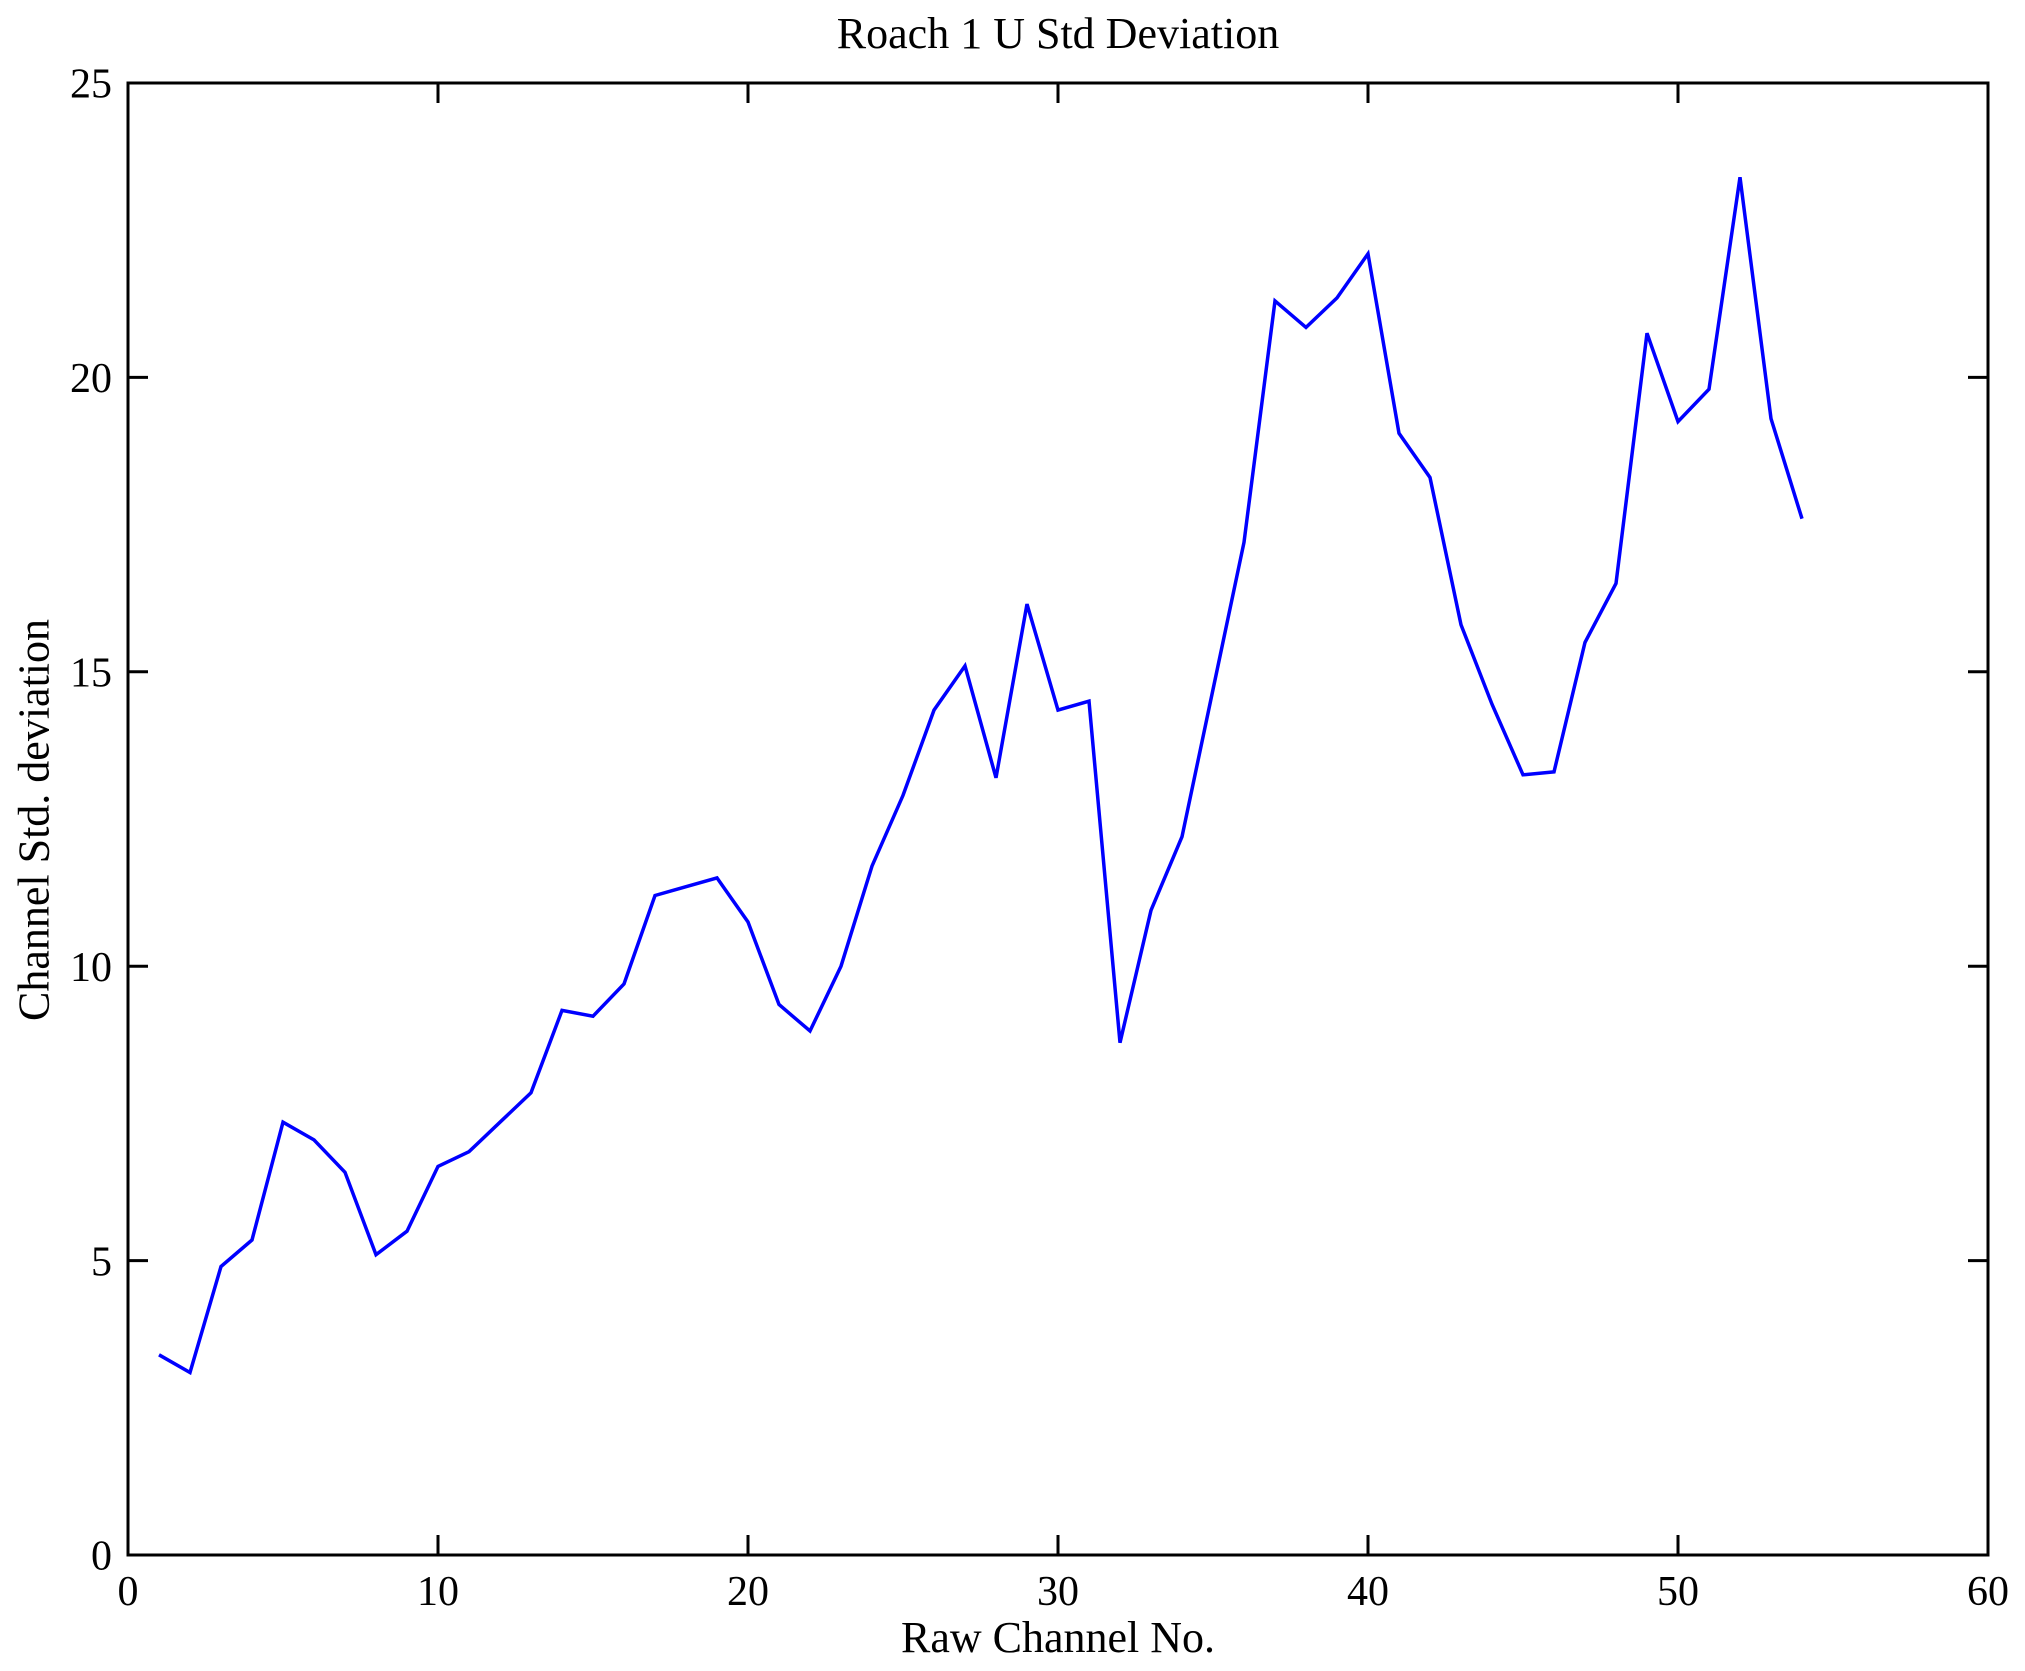 The image size is (2025, 1671). What do you see at coordinates (438, 1592) in the screenshot?
I see `x-tick-label: 10` at bounding box center [438, 1592].